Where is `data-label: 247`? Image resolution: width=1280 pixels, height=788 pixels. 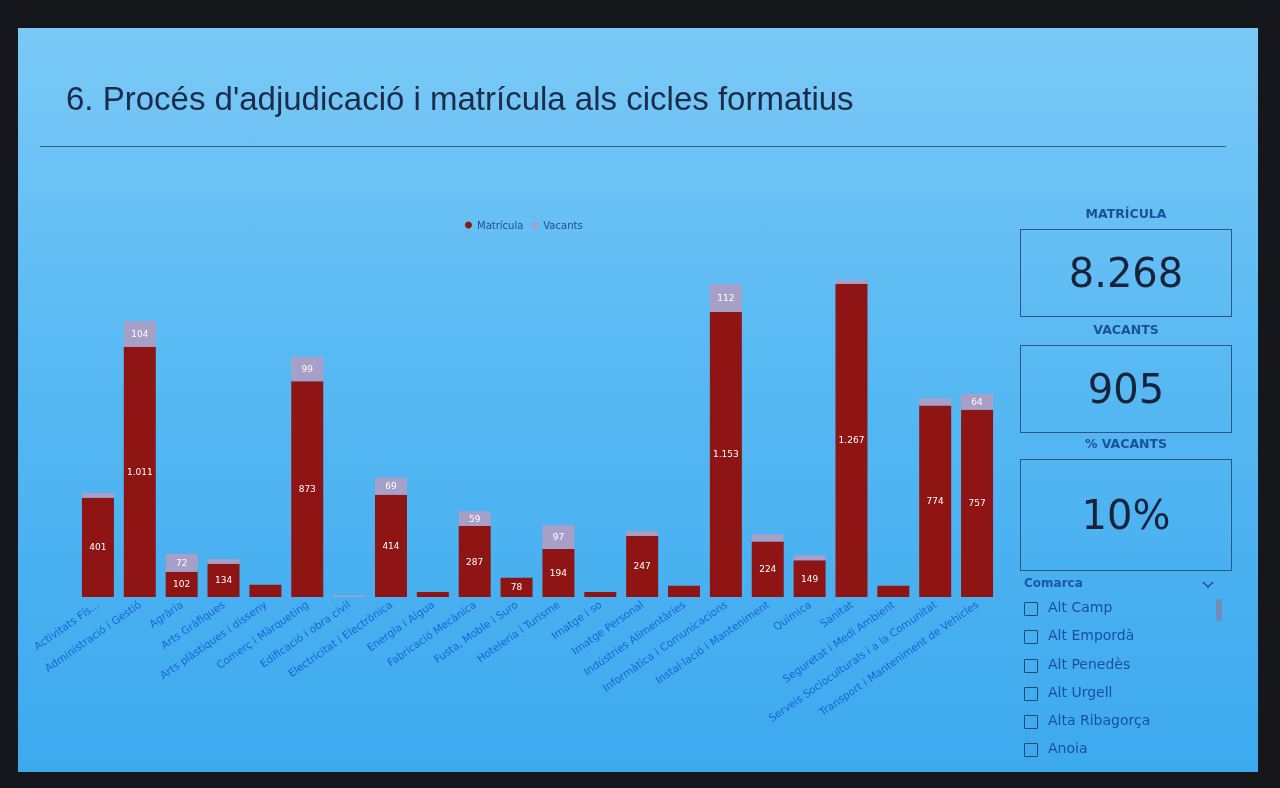
data-label: 247 is located at coordinates (642, 566).